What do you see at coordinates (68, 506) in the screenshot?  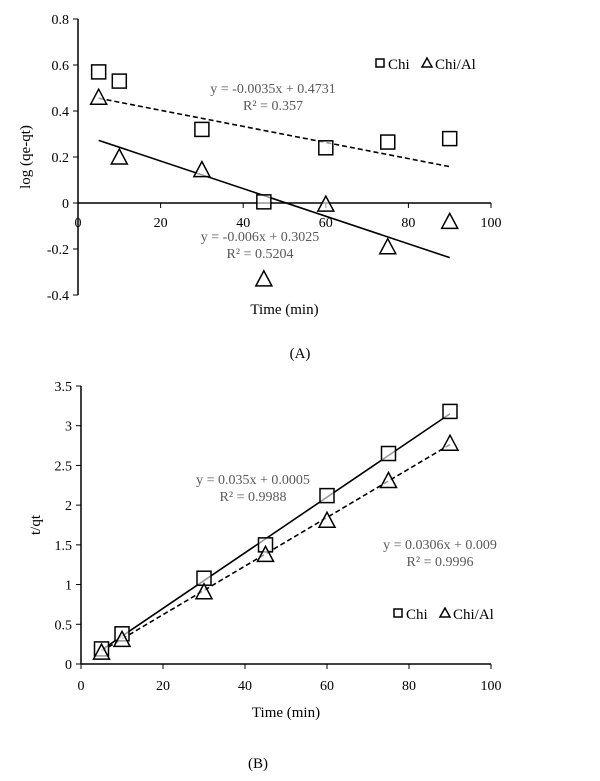 I see `y-tick-label: 2` at bounding box center [68, 506].